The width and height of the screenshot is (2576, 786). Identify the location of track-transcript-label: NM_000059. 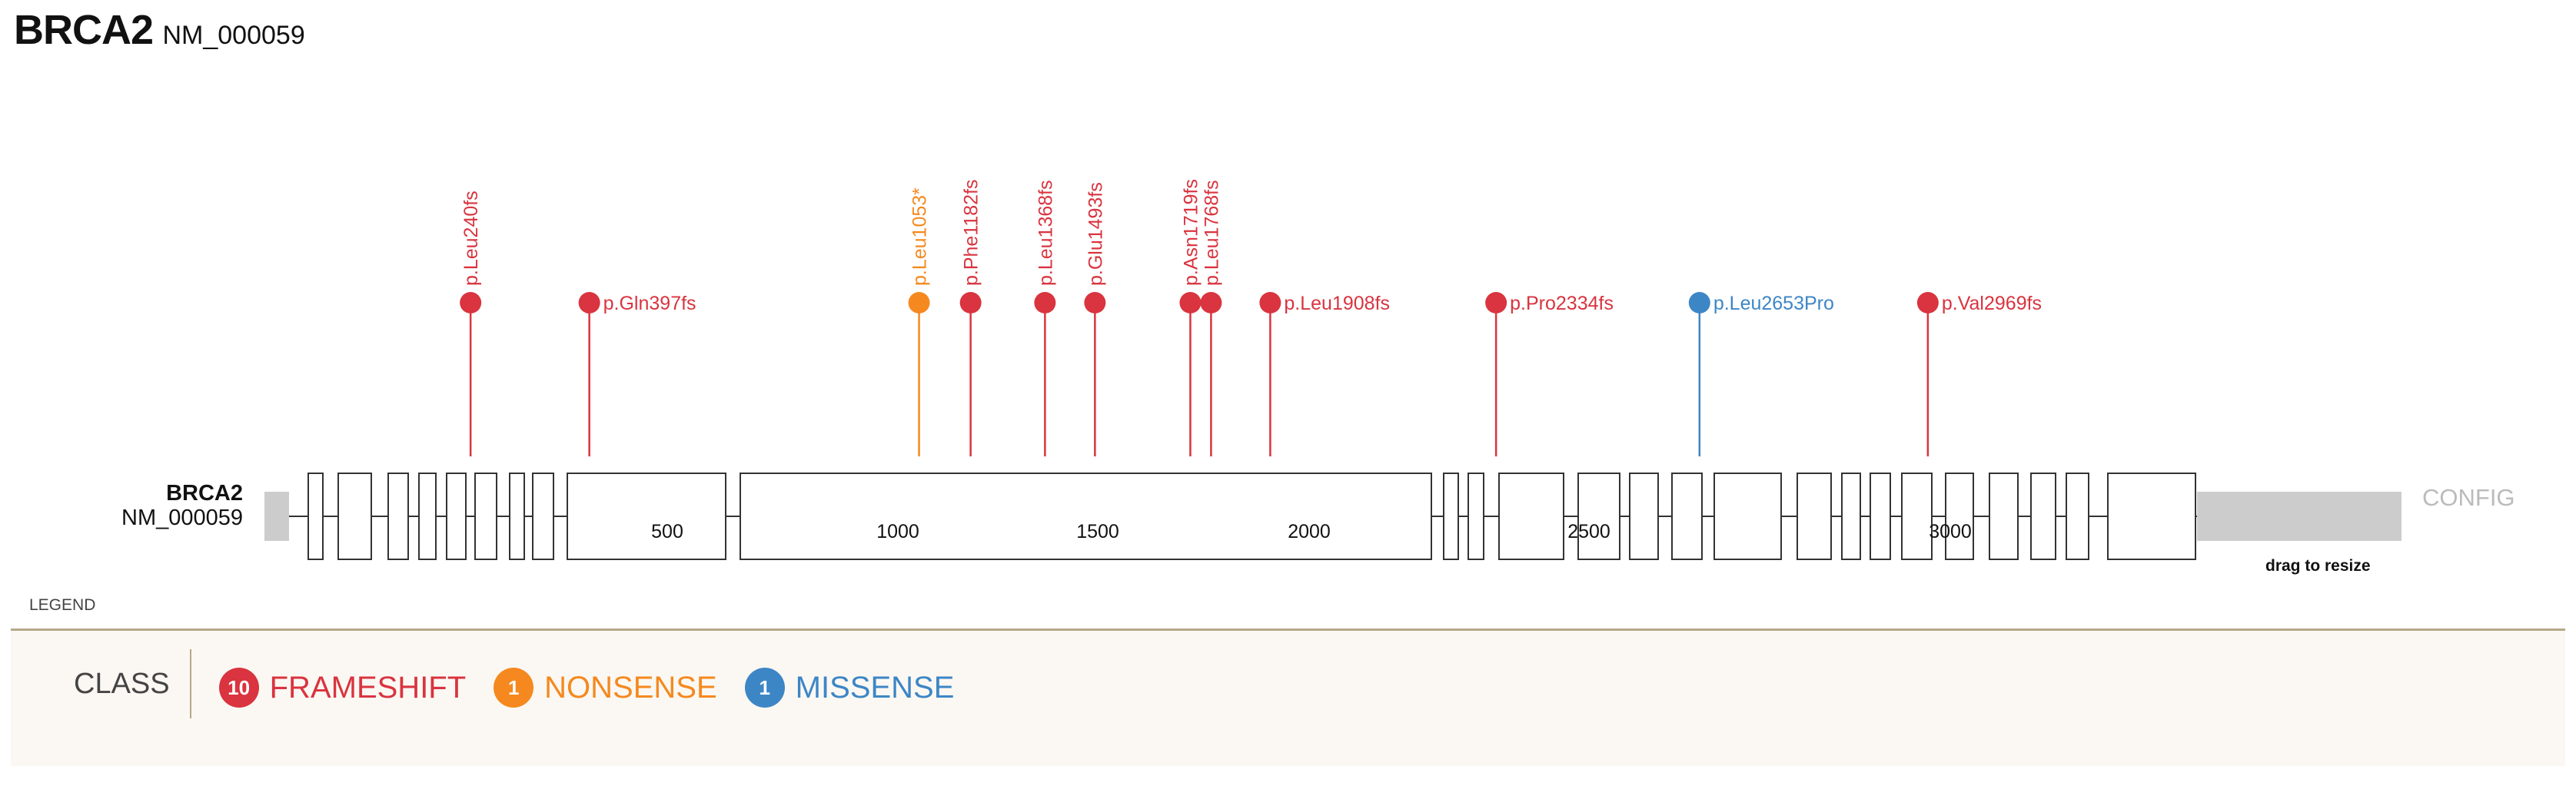
(182, 518).